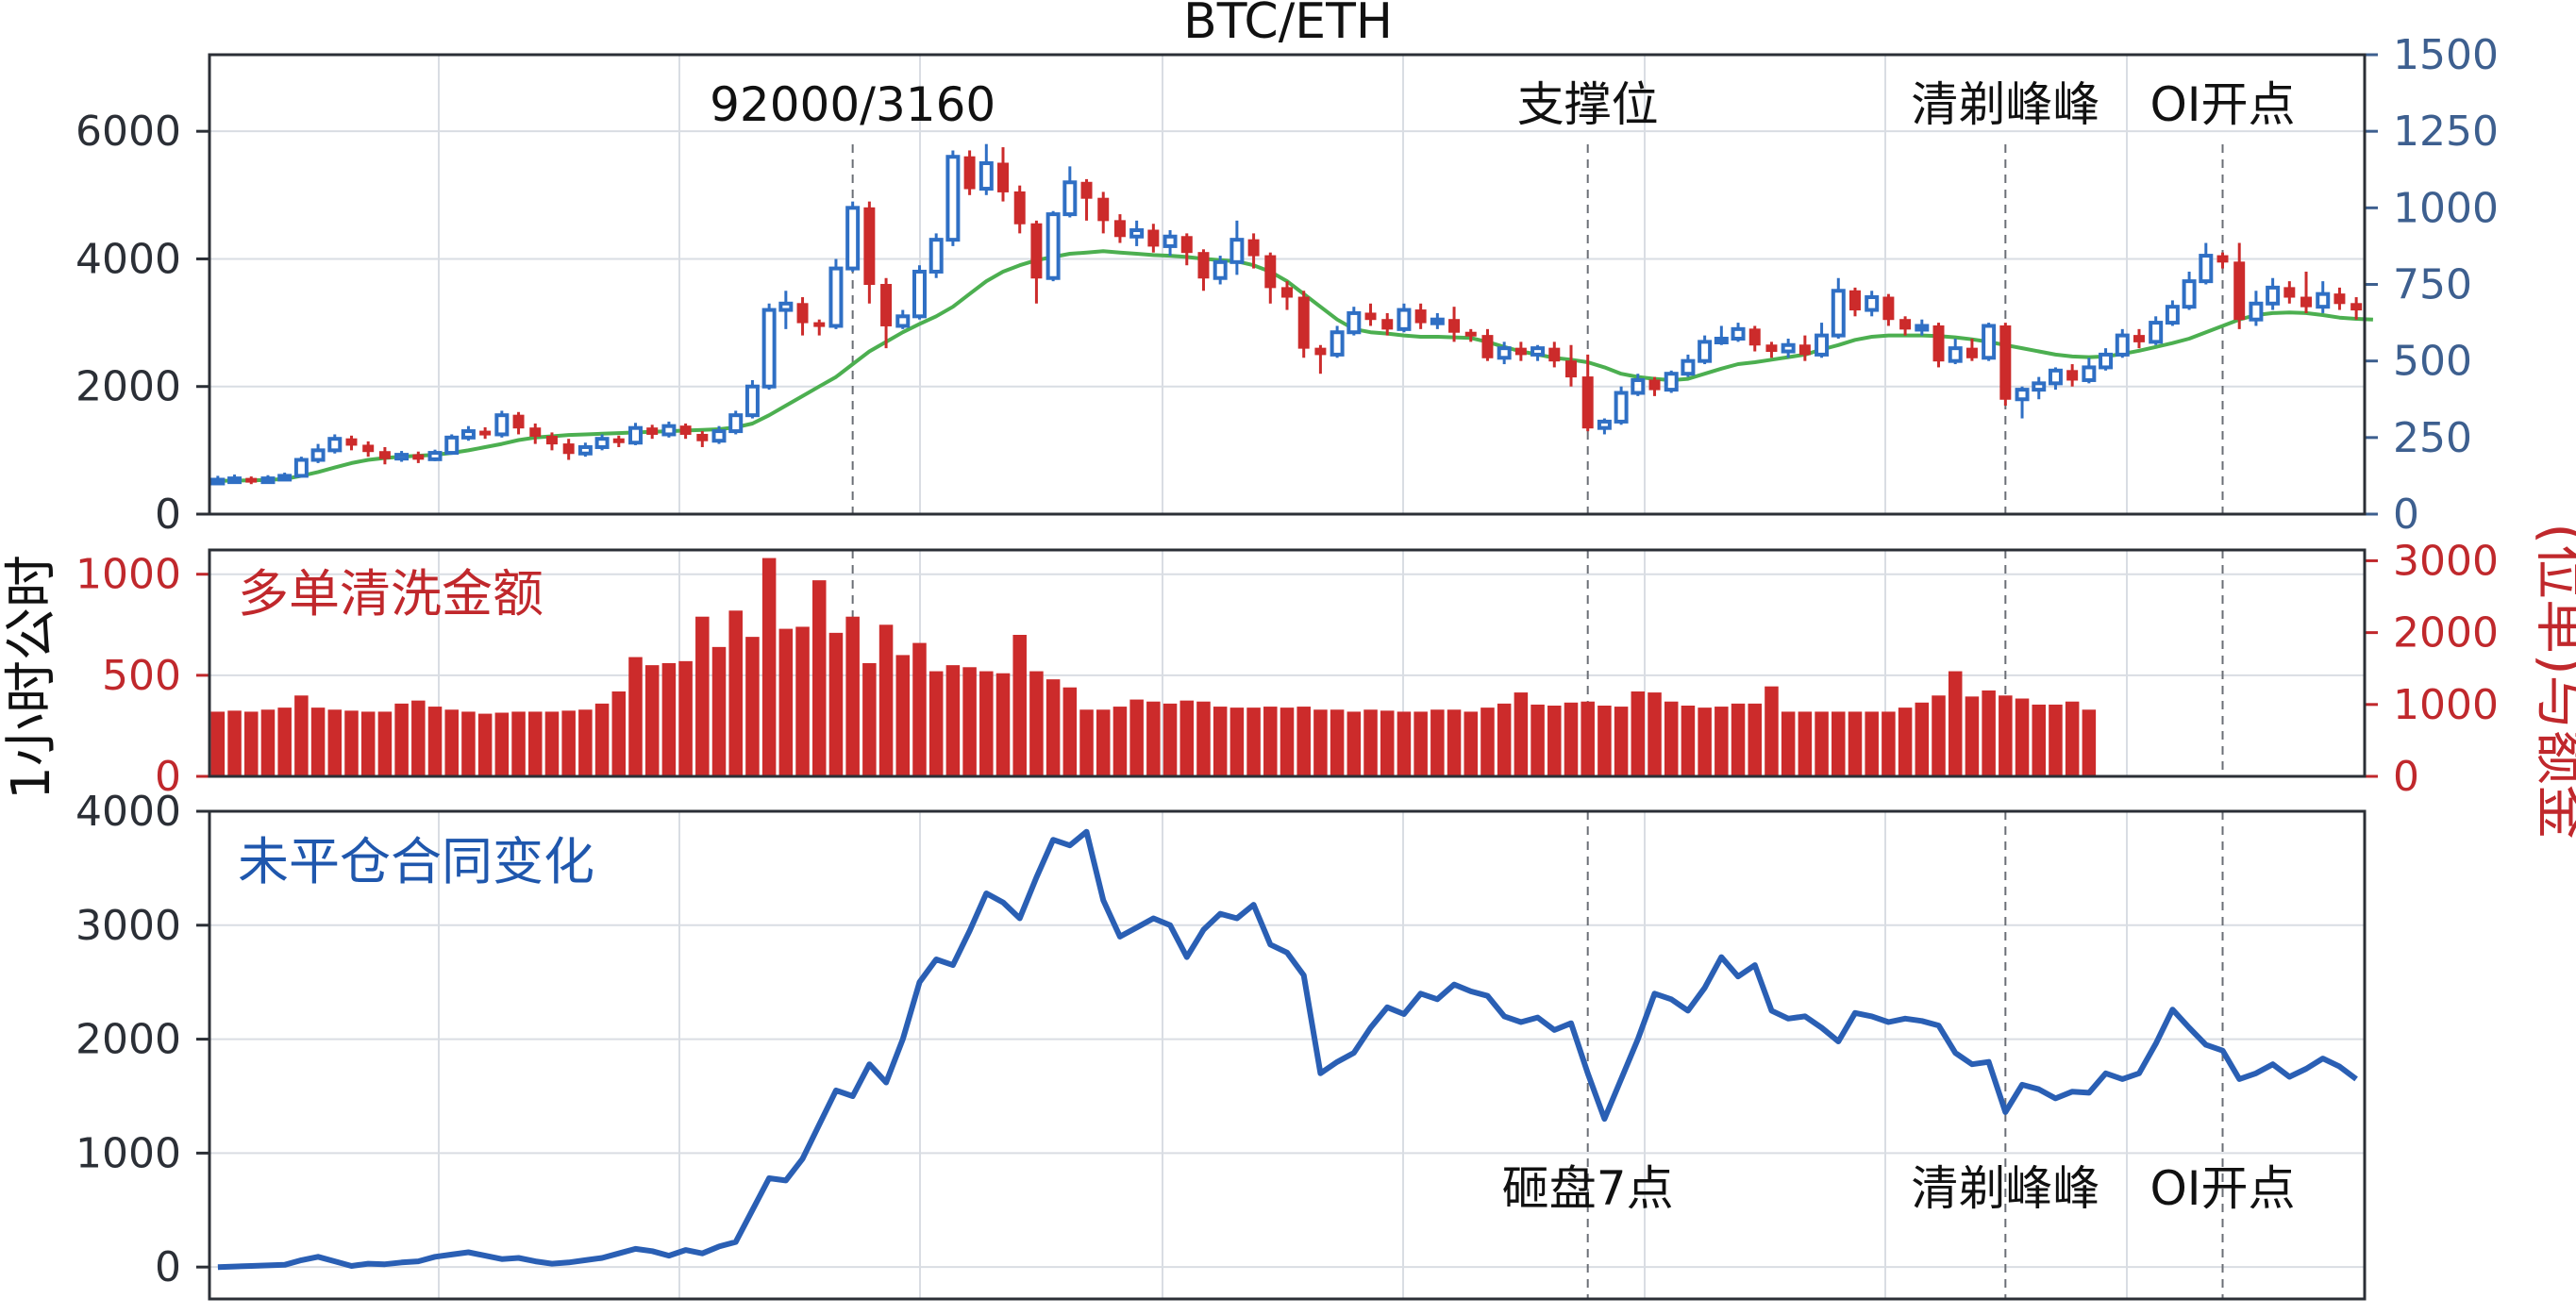 This screenshot has width=2576, height=1315. Describe the element at coordinates (2553, 681) in the screenshot. I see `right-axis-label: (位单)与额金` at that location.